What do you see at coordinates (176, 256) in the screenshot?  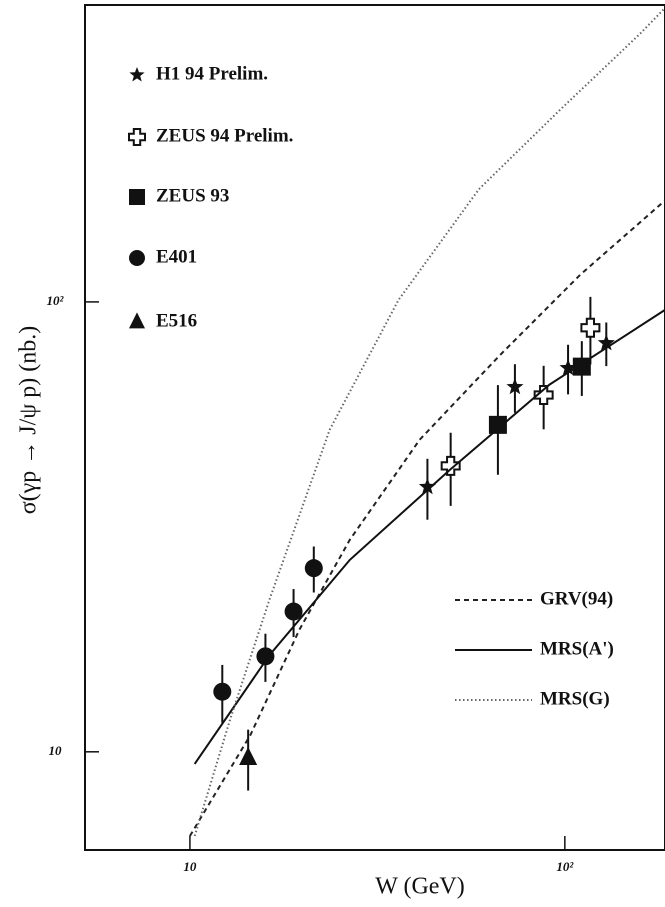 I see `legend-label: E401` at bounding box center [176, 256].